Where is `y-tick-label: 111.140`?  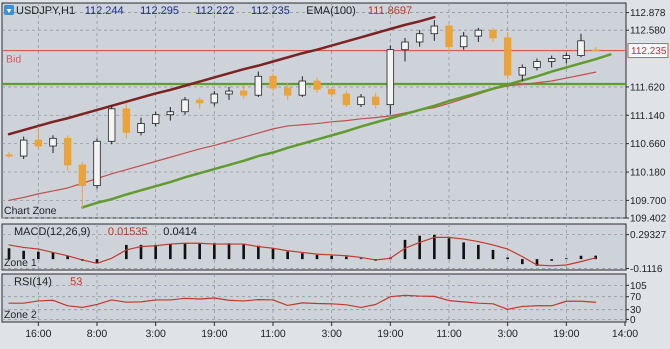 y-tick-label: 111.140 is located at coordinates (648, 116).